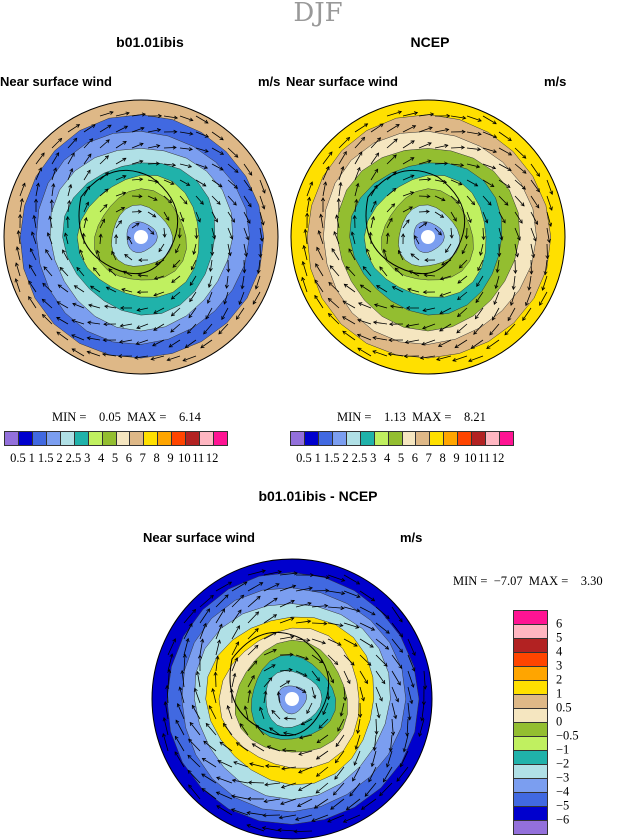  Describe the element at coordinates (342, 81) in the screenshot. I see `ncep-subtitle: Near surface wind` at that location.